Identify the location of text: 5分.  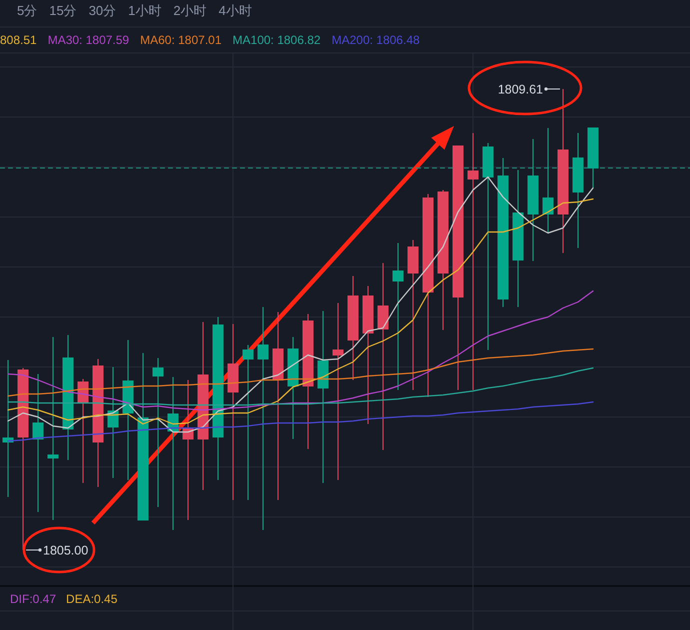
(27, 10).